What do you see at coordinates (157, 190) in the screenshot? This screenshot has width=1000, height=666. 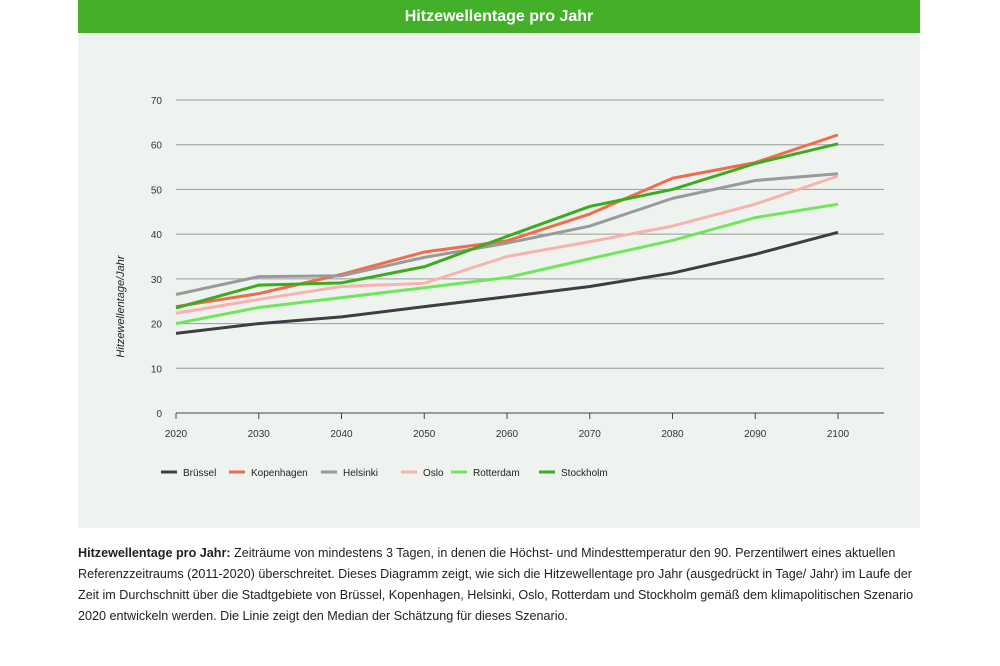 I see `y-tick-label: 50` at bounding box center [157, 190].